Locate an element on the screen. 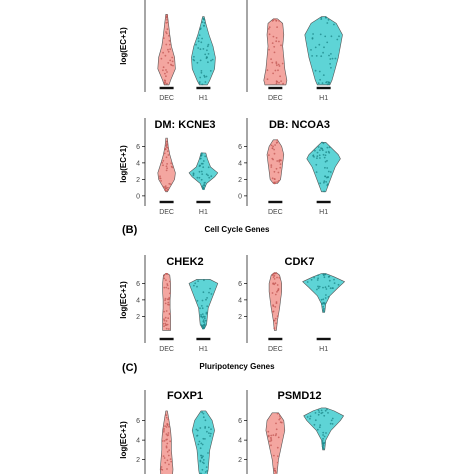 The image size is (474, 474). y-tick-label: 4 is located at coordinates (138, 163).